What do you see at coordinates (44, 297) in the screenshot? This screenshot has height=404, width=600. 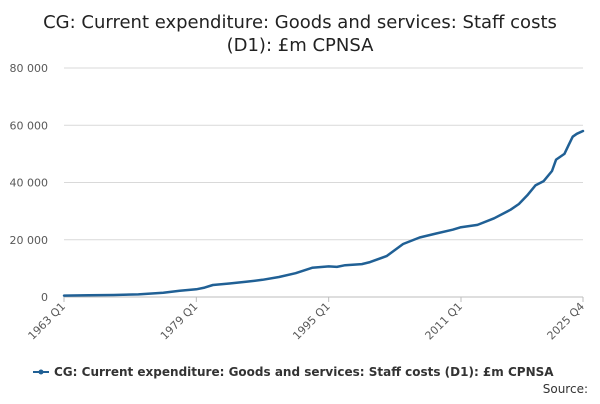 I see `y-tick-label: 0` at bounding box center [44, 297].